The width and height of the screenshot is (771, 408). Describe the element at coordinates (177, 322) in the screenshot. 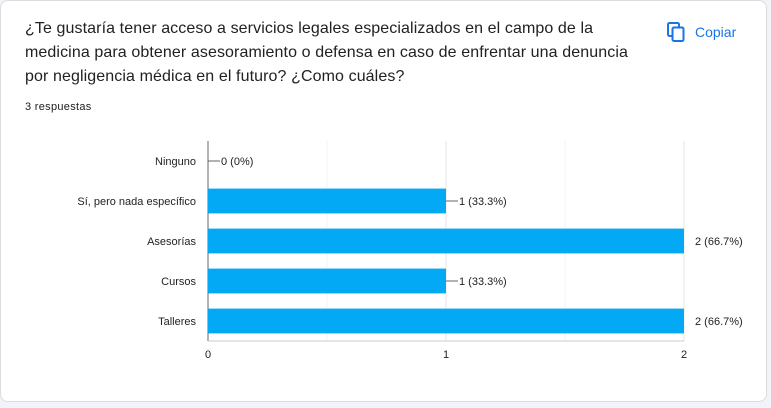

I see `category-label: Talleres` at that location.